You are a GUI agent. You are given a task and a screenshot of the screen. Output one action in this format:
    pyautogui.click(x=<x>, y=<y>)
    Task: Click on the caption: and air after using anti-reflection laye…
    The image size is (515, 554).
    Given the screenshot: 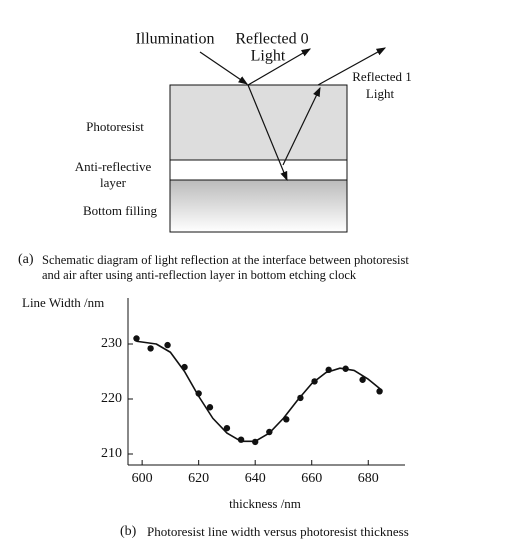 What is the action you would take?
    pyautogui.click(x=199, y=275)
    